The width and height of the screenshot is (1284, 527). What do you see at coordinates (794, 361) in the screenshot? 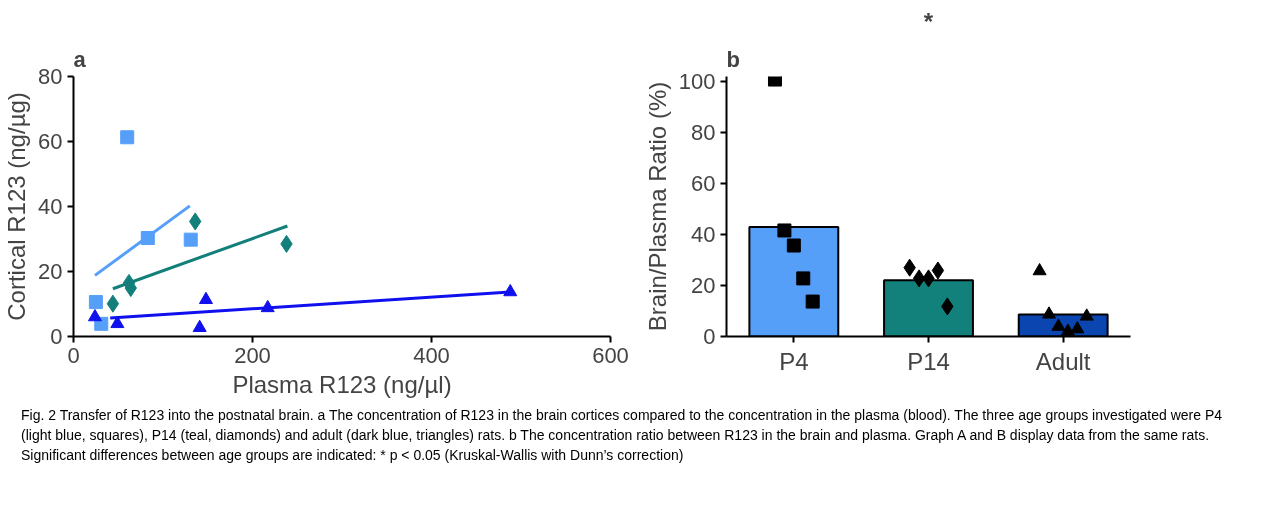
I see `x-tick-label: P4` at bounding box center [794, 361].